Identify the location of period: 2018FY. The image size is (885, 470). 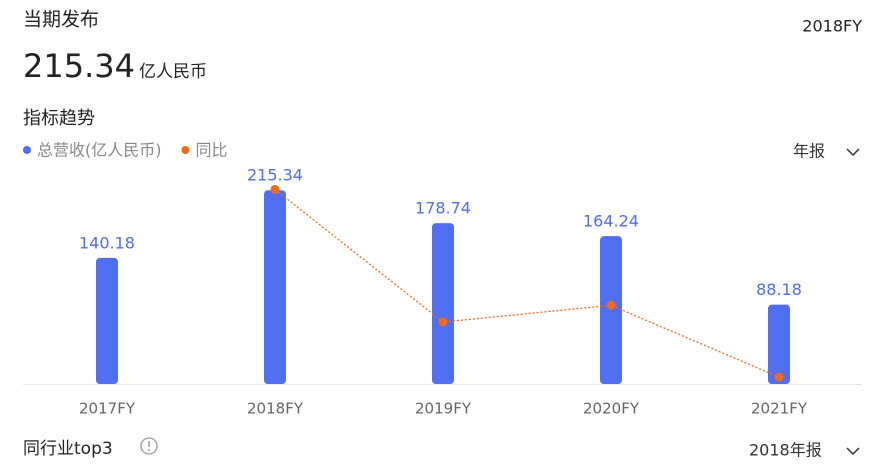
(832, 26).